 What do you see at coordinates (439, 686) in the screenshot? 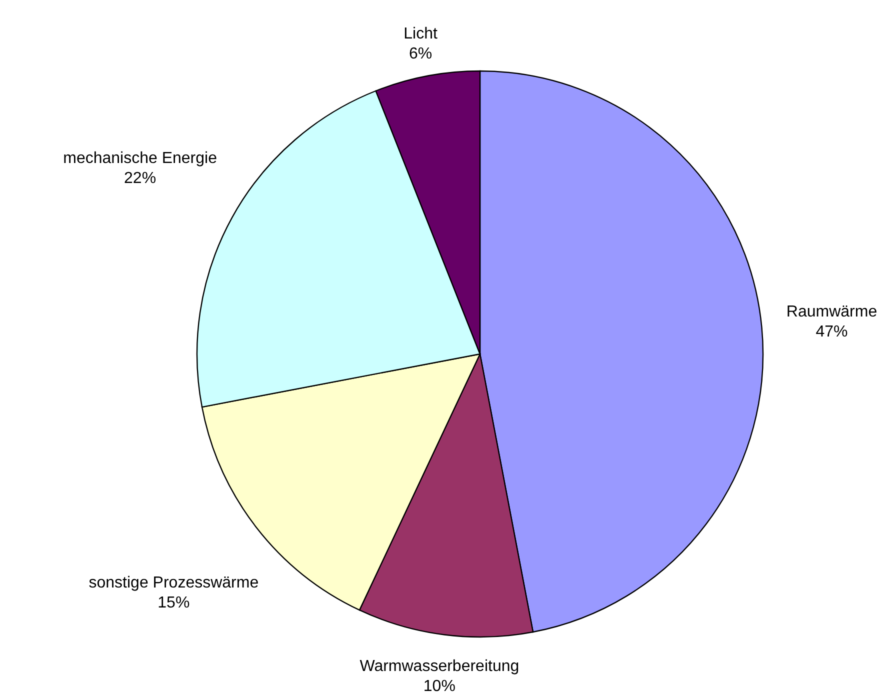
I see `data-label: 10%` at bounding box center [439, 686].